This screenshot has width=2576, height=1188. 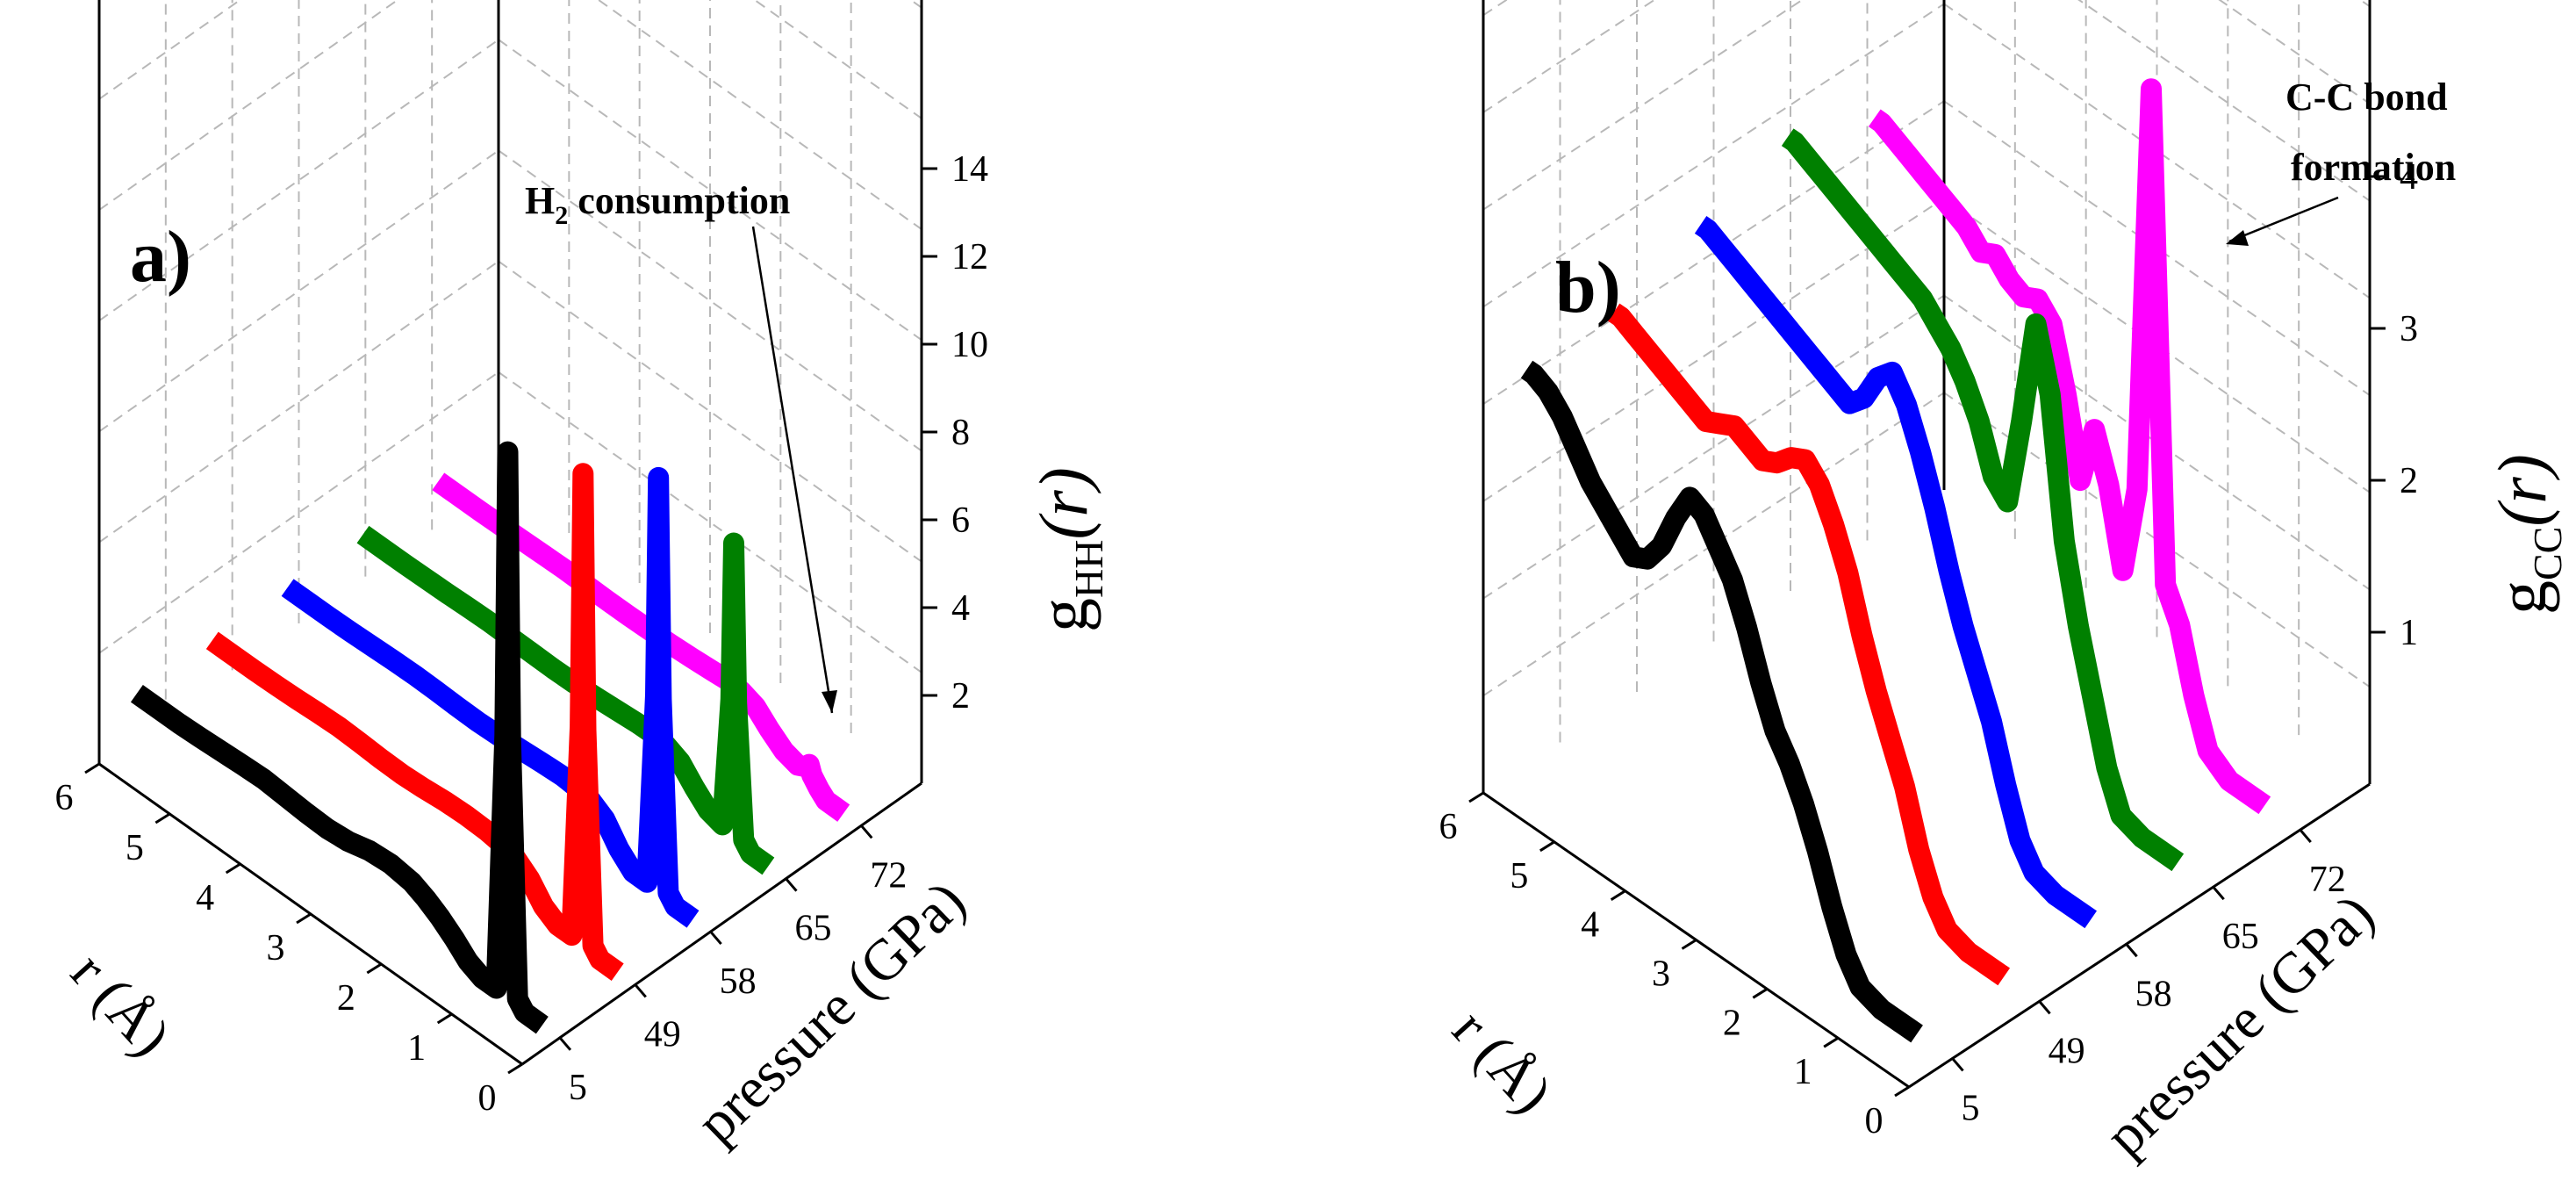 I want to click on panel-a-x-axis-title: r (Å), so click(x=121, y=1004).